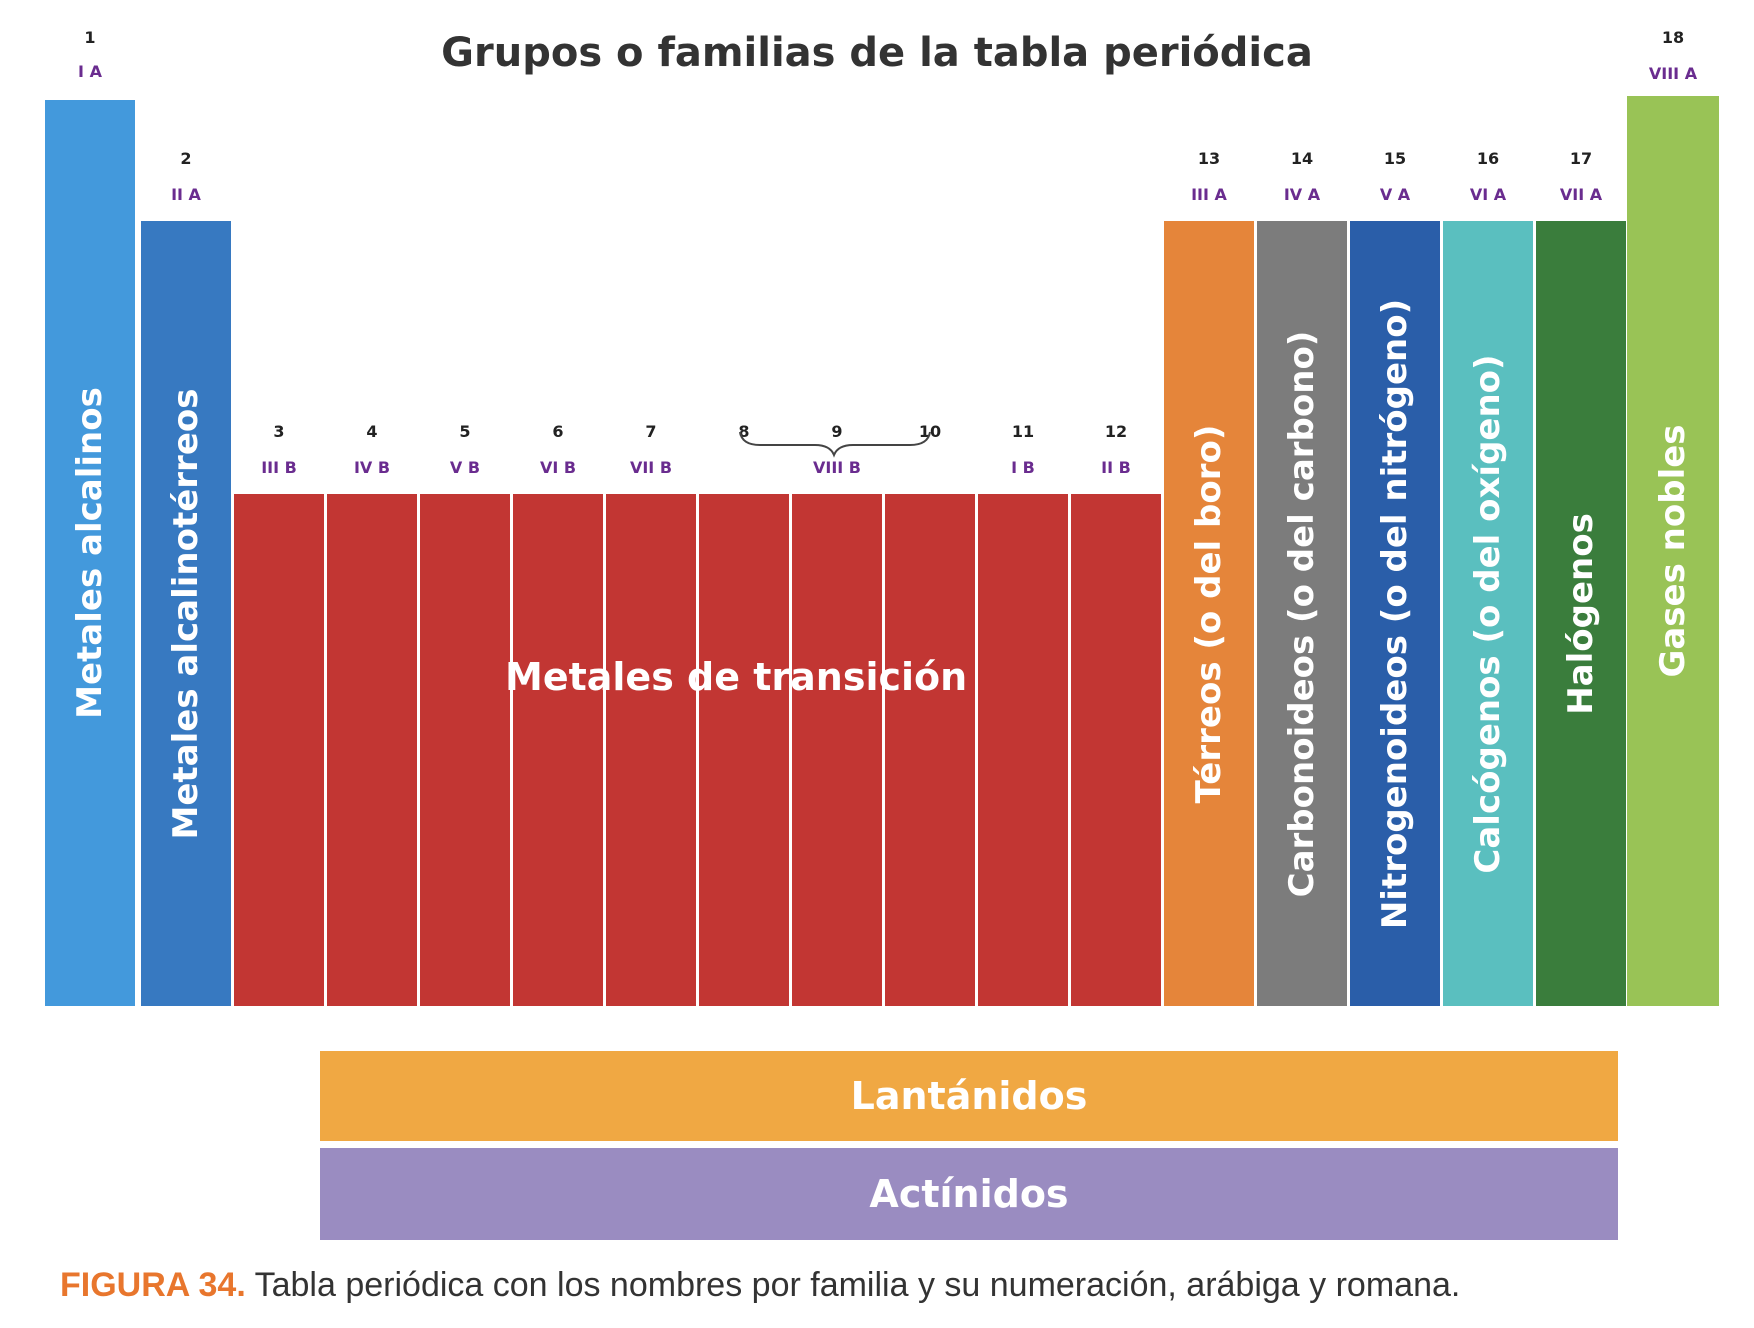  I want to click on group-roman-7: VII B, so click(651, 467).